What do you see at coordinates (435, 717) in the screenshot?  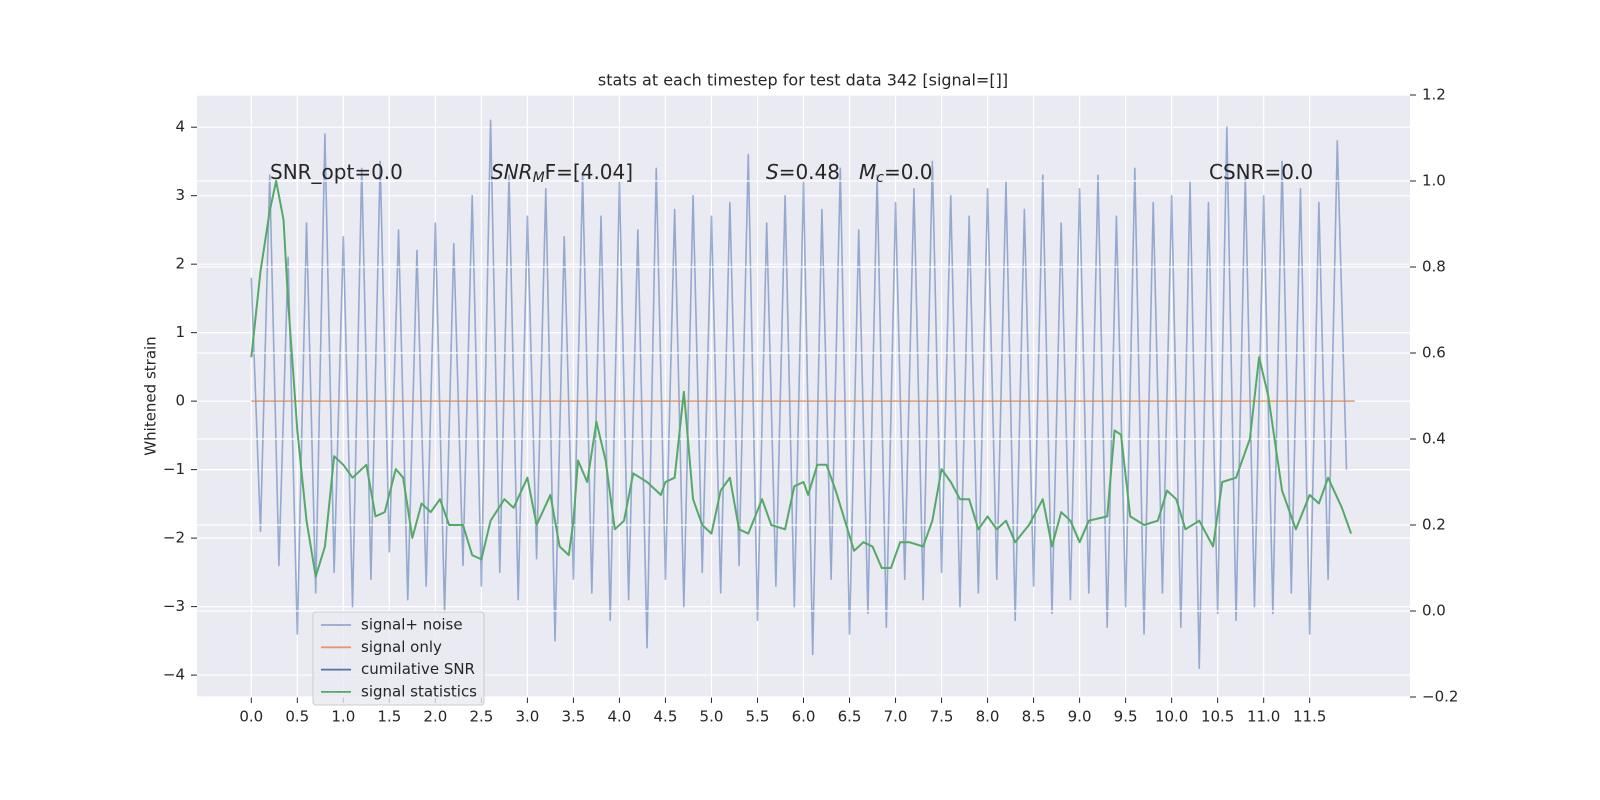 I see `x-tick-label: 2.0` at bounding box center [435, 717].